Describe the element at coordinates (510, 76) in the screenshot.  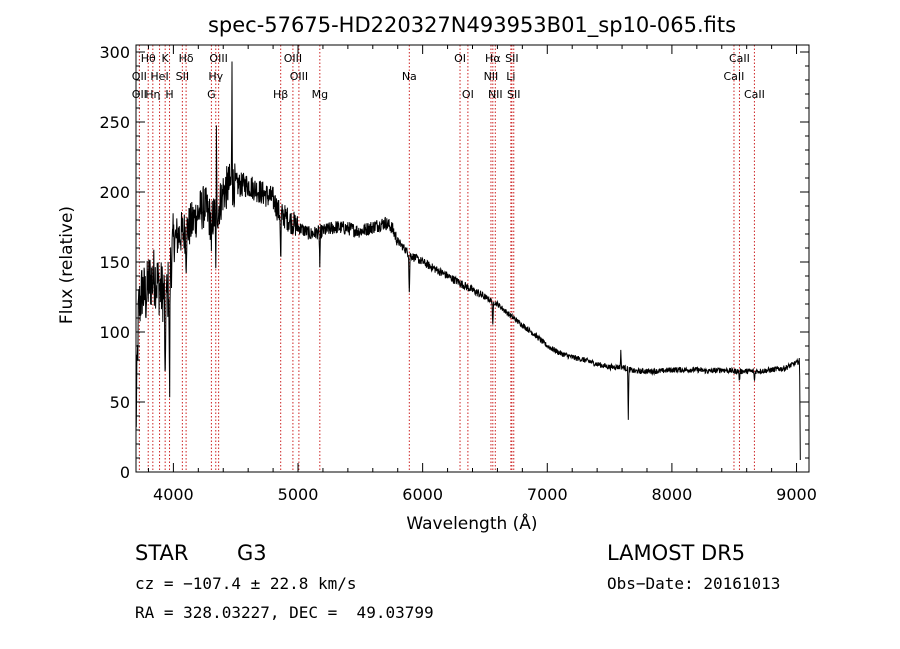
I see `line-label-16: Li` at that location.